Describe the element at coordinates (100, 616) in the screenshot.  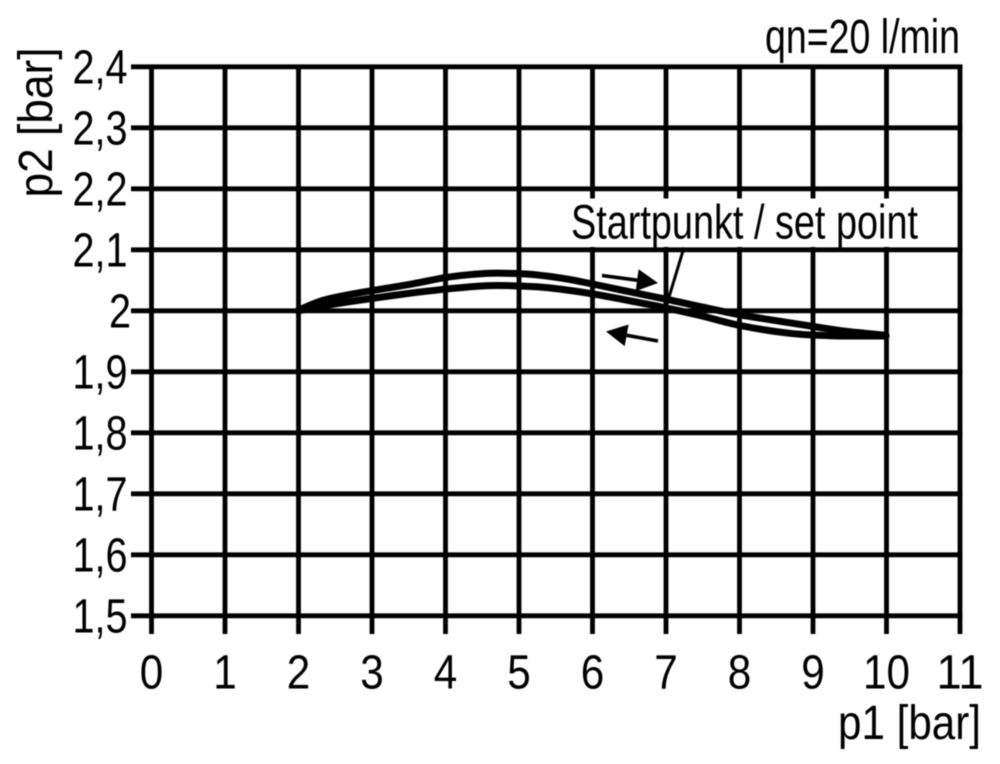
I see `svg-text: 1,5` at that location.